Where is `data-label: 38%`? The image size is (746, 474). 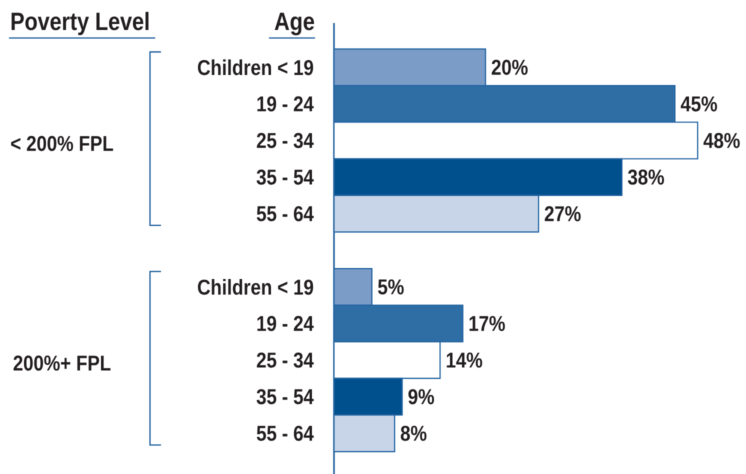 data-label: 38% is located at coordinates (646, 177).